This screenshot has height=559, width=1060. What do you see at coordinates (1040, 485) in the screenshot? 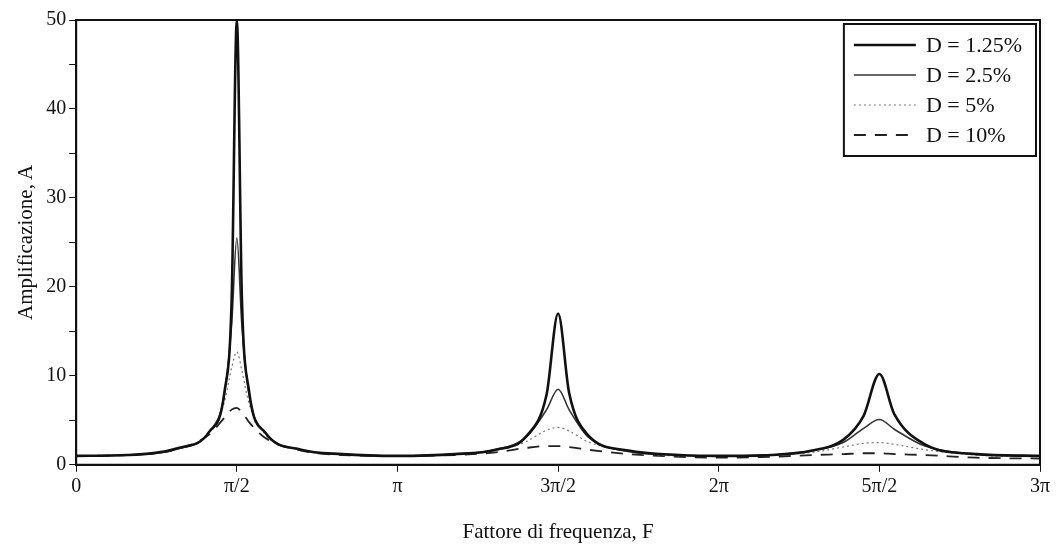
I see `x-tick-label: 3π` at bounding box center [1040, 485].